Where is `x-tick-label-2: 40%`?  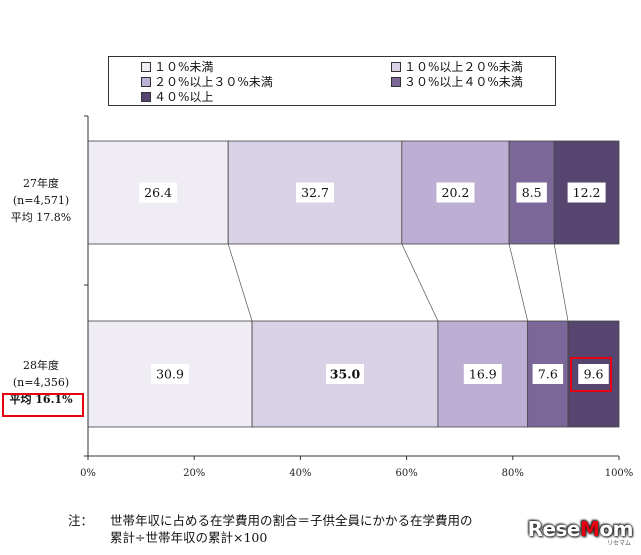
x-tick-label-2: 40% is located at coordinates (300, 473).